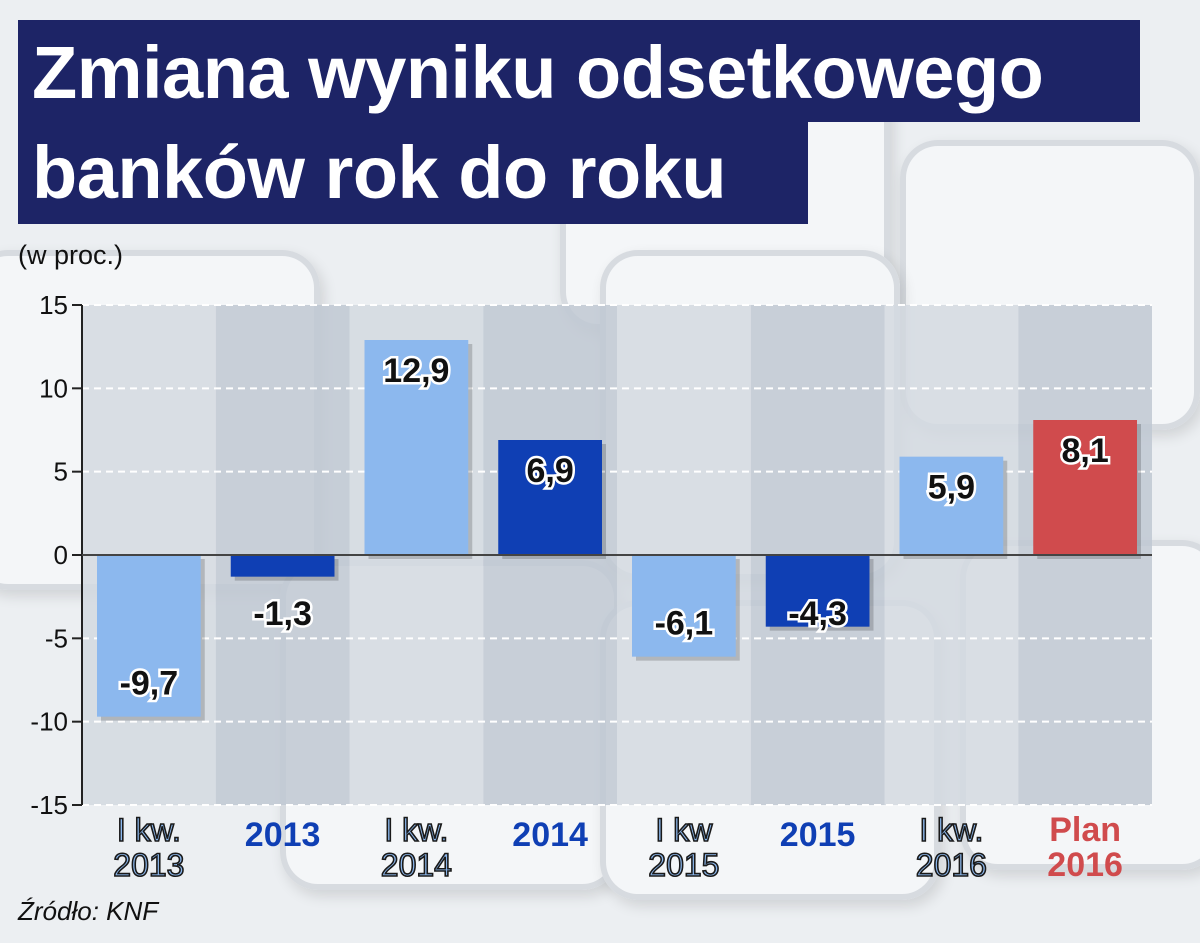  I want to click on y-tick-label: -10, so click(49, 722).